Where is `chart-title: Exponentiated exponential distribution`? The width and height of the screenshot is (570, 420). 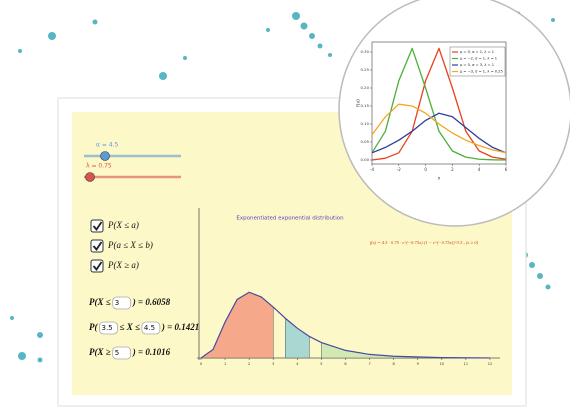
chart-title: Exponentiated exponential distribution is located at coordinates (290, 219).